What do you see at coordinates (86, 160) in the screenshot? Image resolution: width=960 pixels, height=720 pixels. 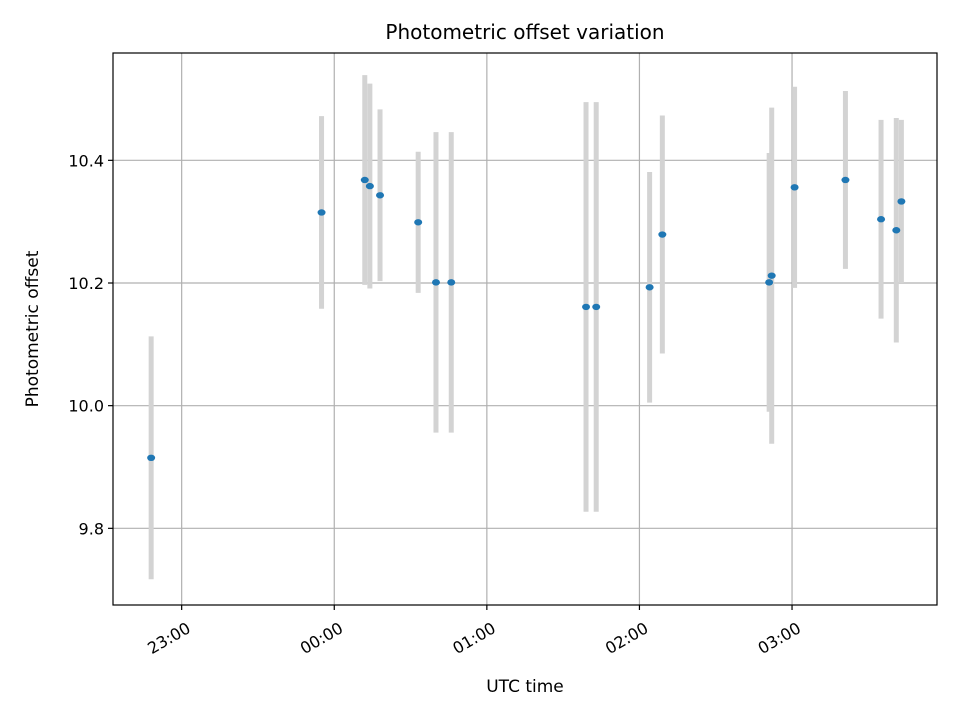 I see `y-tick-label: 10.4` at bounding box center [86, 160].